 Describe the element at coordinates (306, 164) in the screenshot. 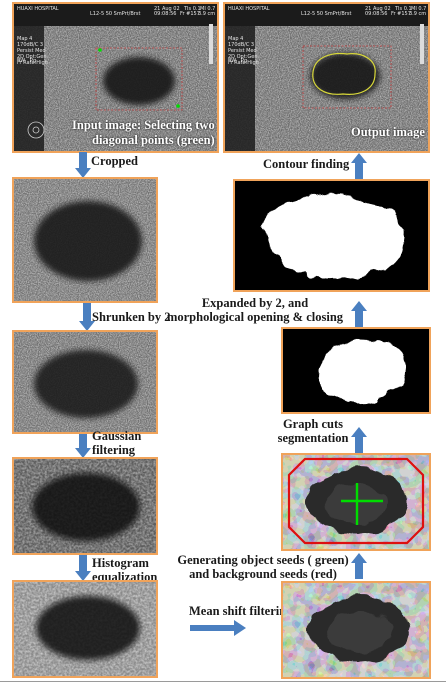

I see `step-contour-label: Contour finding` at that location.